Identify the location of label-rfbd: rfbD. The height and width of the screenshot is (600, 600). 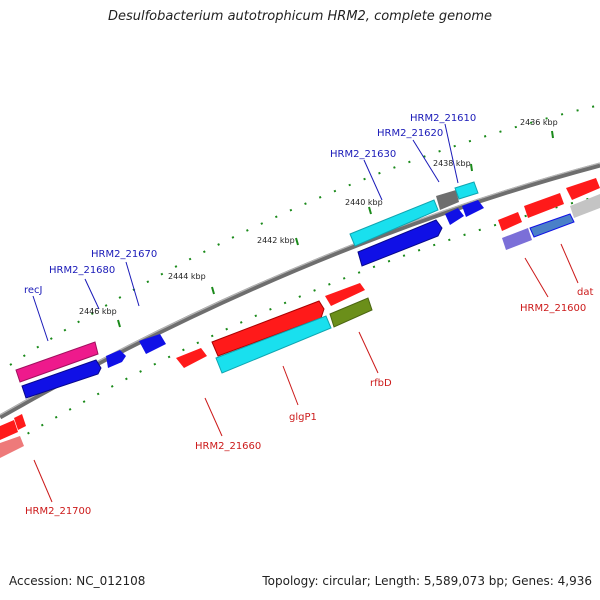
(381, 383).